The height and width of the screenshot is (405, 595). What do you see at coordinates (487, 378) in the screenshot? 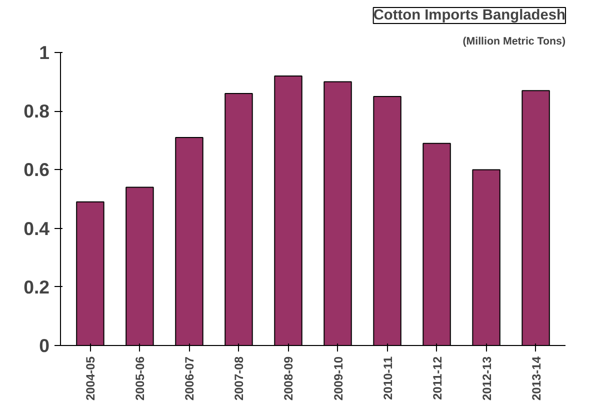
I see `x-tick-label: 2012-13` at bounding box center [487, 378].